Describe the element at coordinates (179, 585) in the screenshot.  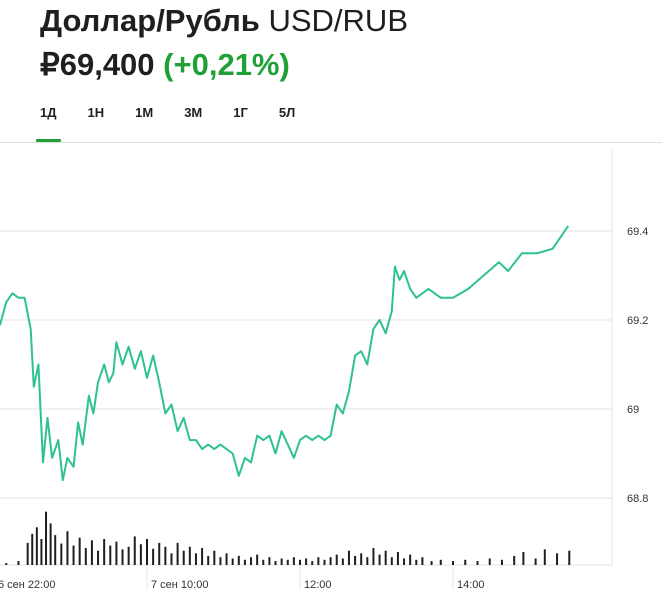
I see `x-tick-label: 7 сен 10:00` at that location.